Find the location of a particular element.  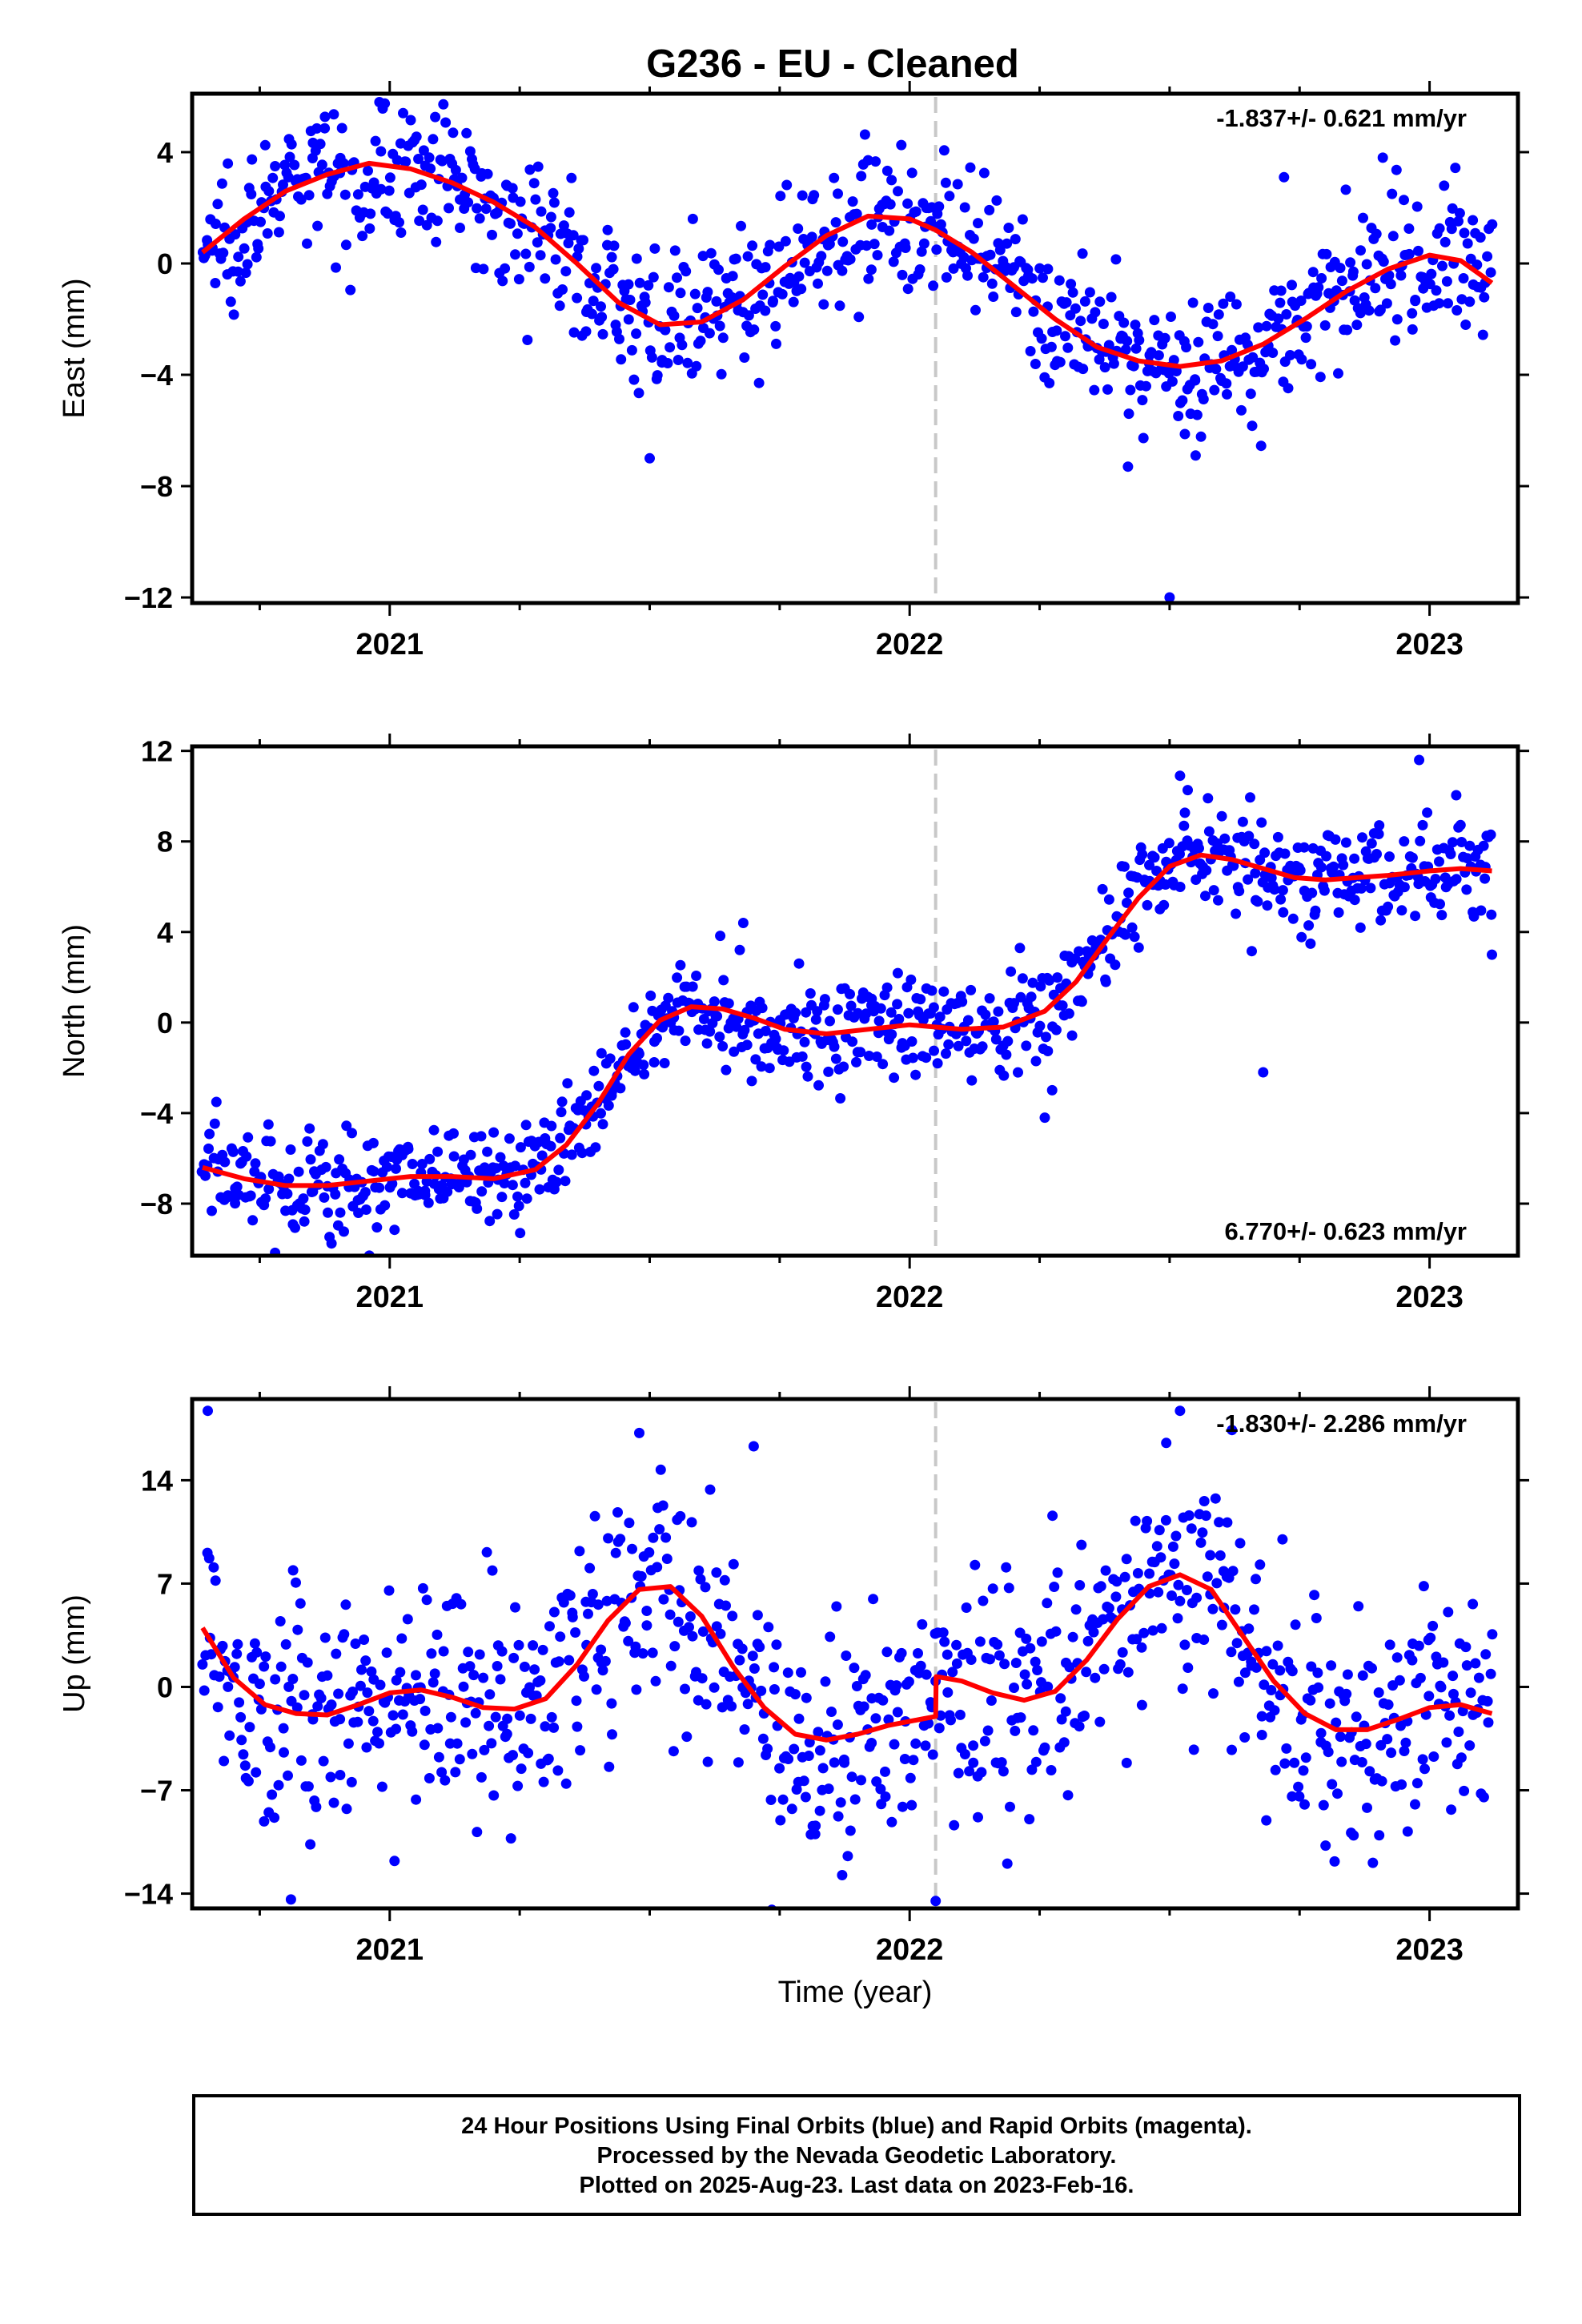

east-outlier-point is located at coordinates (649, 458).